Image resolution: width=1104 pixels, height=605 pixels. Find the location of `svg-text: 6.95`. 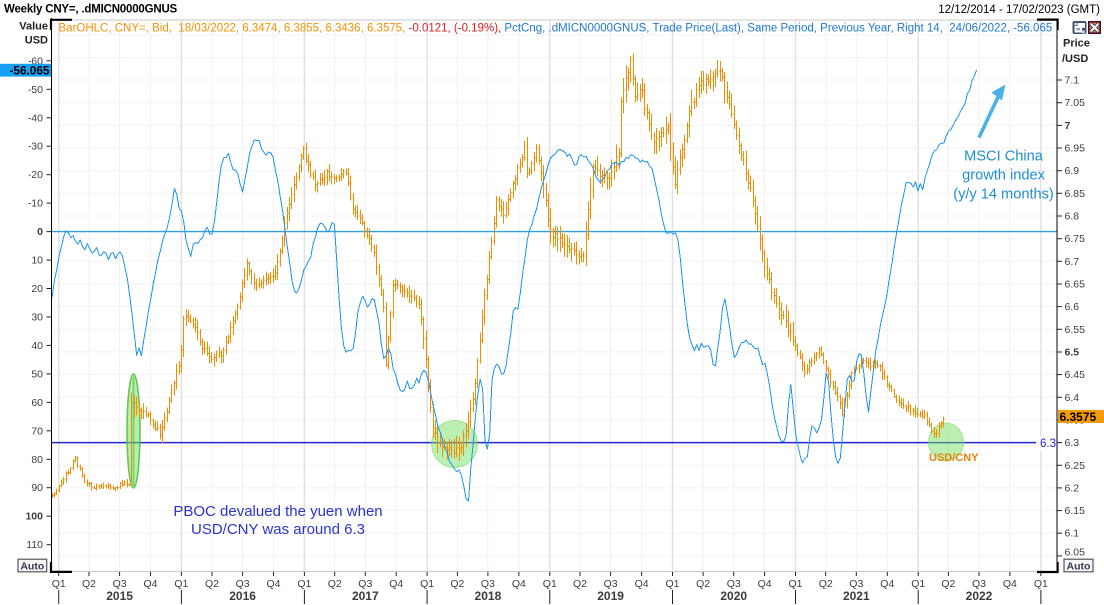

svg-text: 6.95 is located at coordinates (1075, 149).